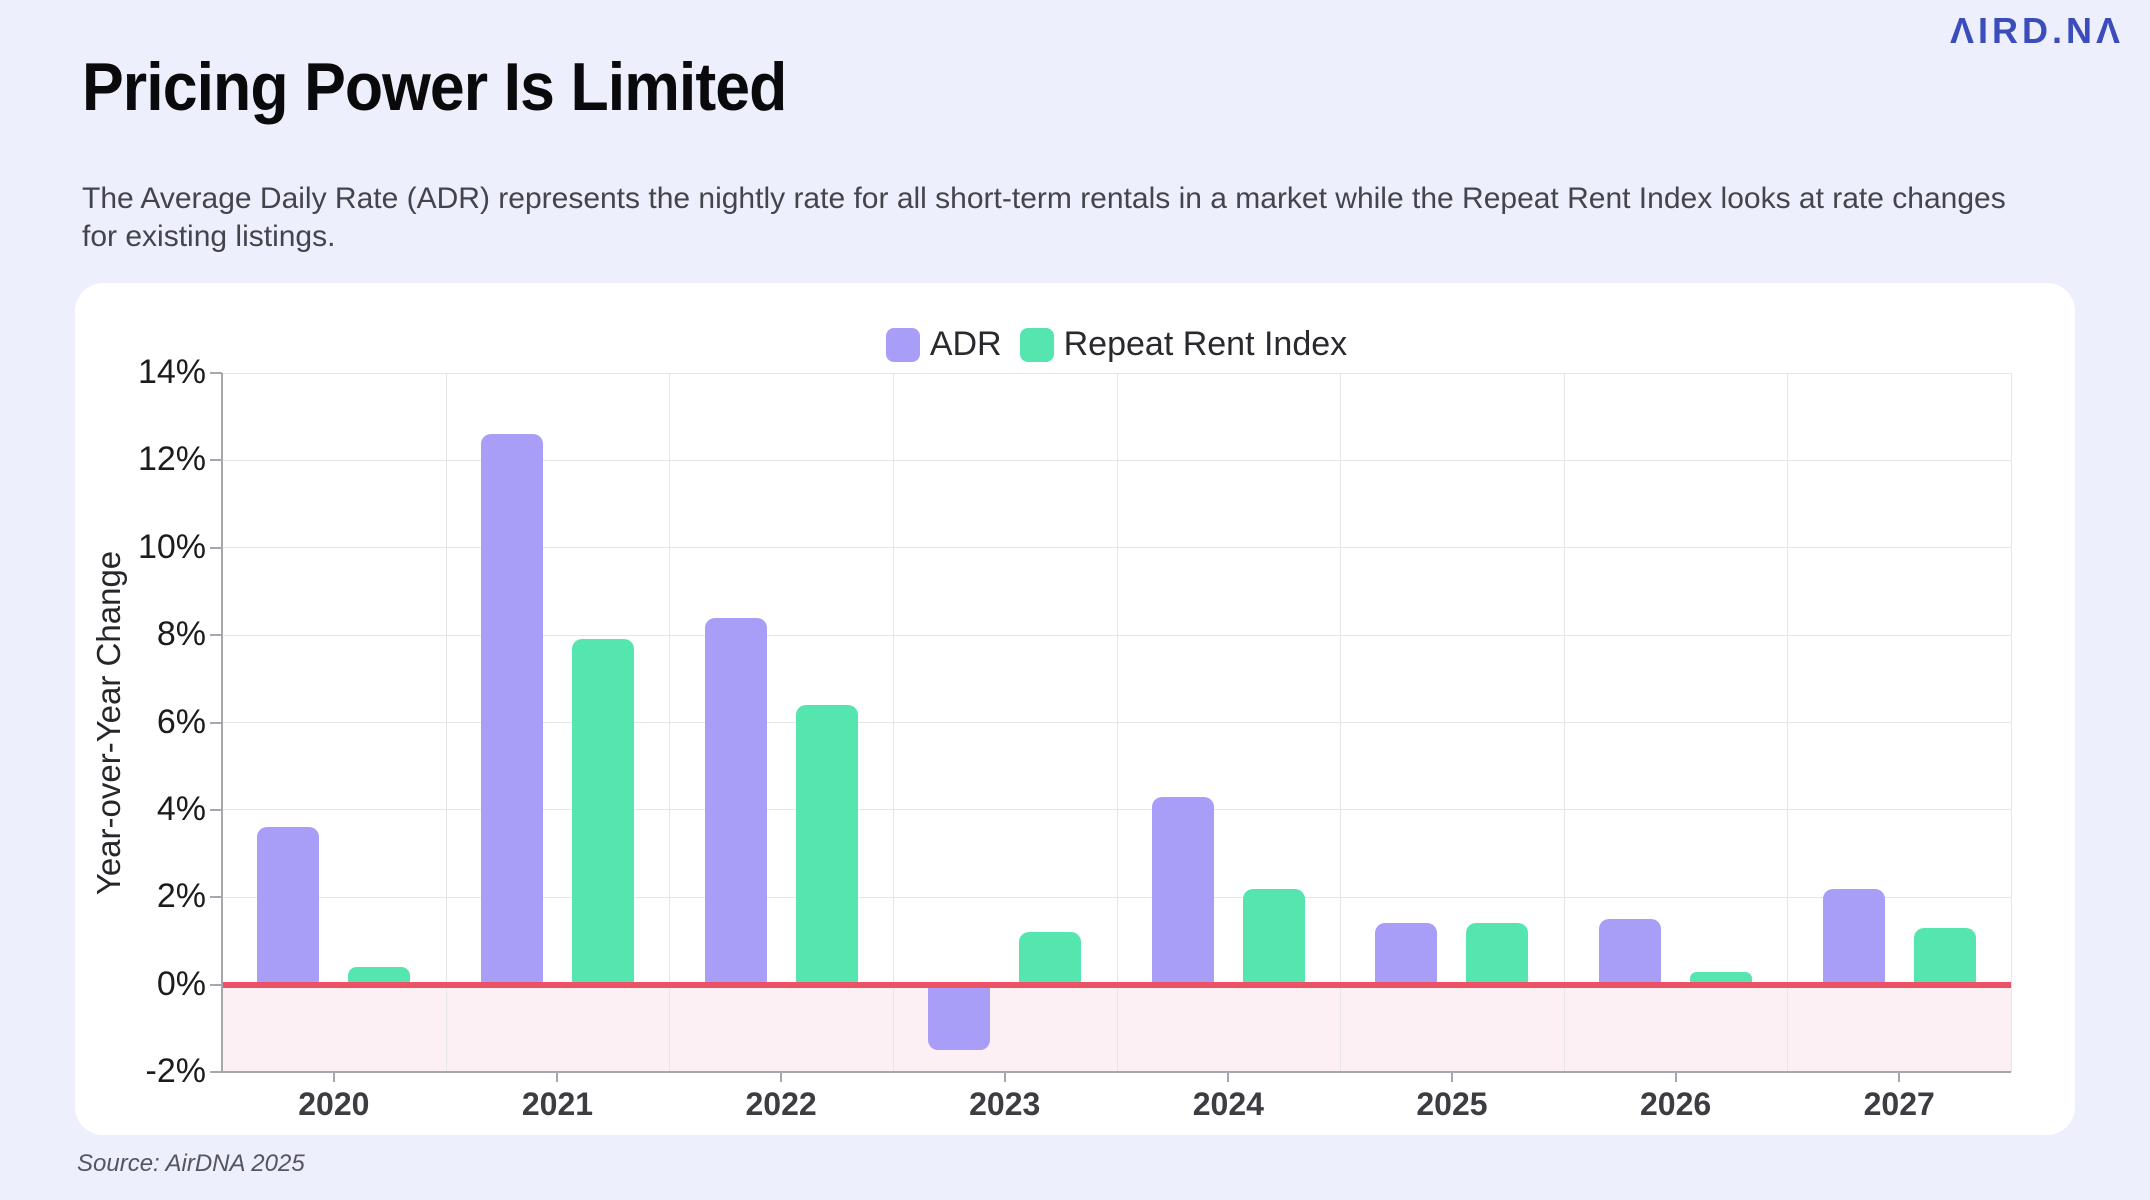 The image size is (2150, 1200). Describe the element at coordinates (1273, 936) in the screenshot. I see `bar-repeat-rent-index-2024` at that location.